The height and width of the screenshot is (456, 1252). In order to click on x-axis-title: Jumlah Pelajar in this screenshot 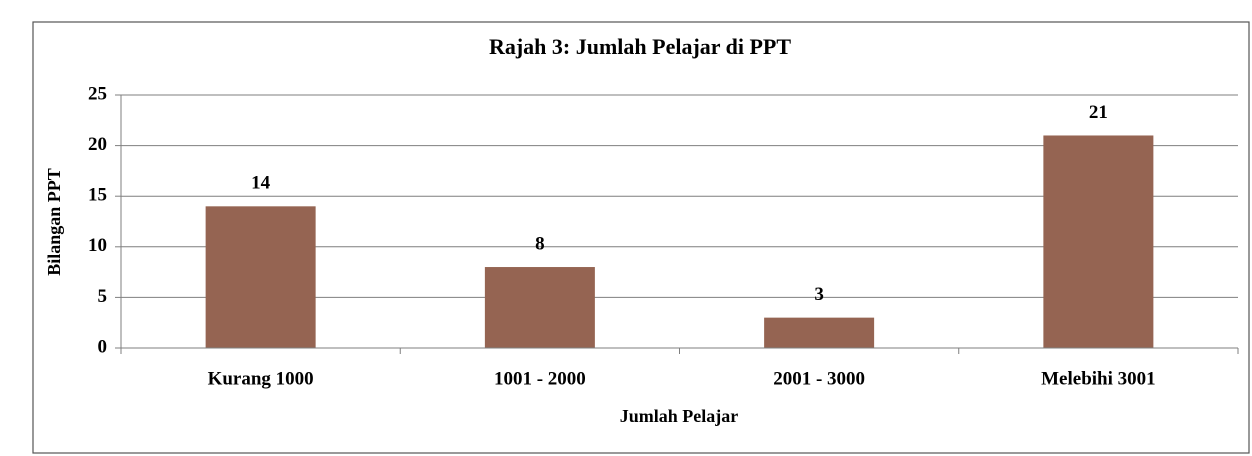, I will do `click(679, 416)`.